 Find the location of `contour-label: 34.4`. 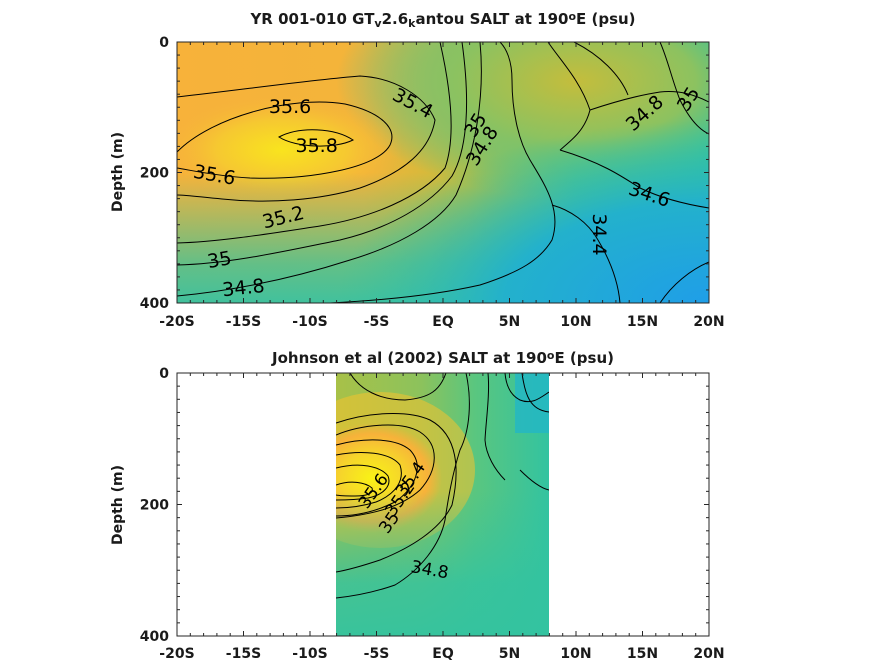

contour-label: 34.4 is located at coordinates (599, 234).